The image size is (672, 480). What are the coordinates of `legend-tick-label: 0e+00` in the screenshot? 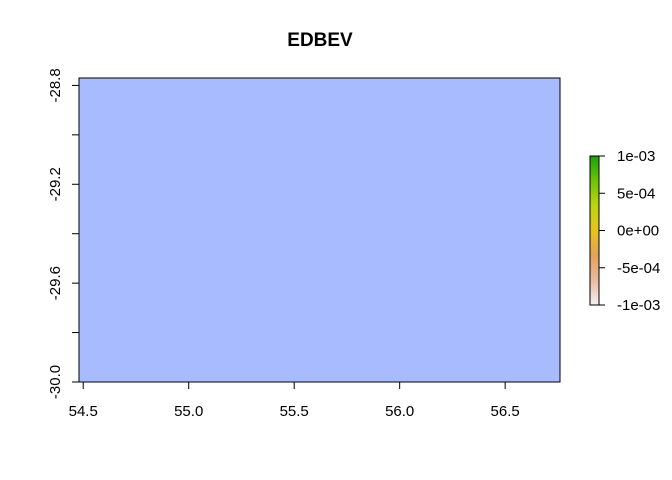 It's located at (638, 231).